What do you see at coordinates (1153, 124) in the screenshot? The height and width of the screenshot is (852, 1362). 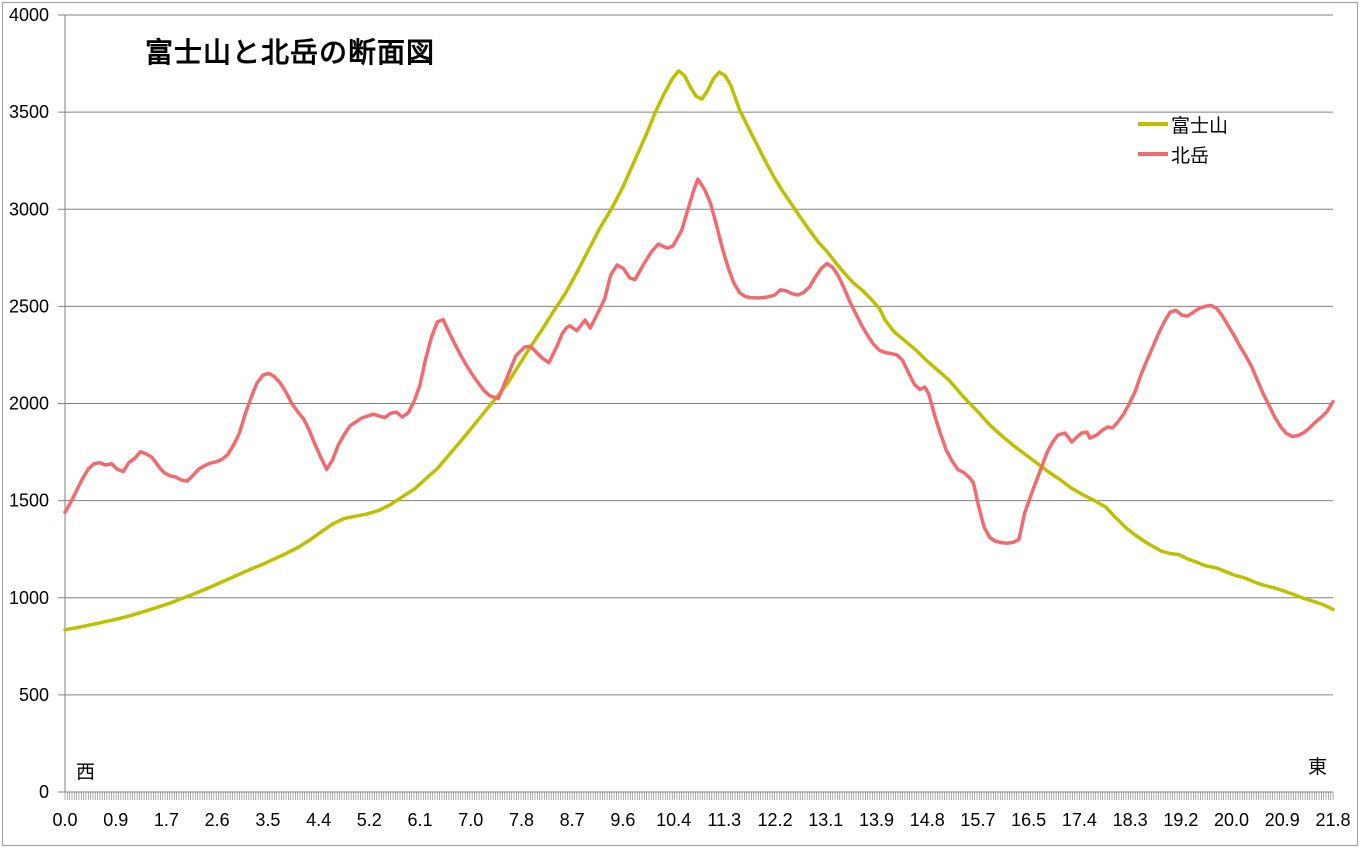 I see `fuji-line-swatch` at bounding box center [1153, 124].